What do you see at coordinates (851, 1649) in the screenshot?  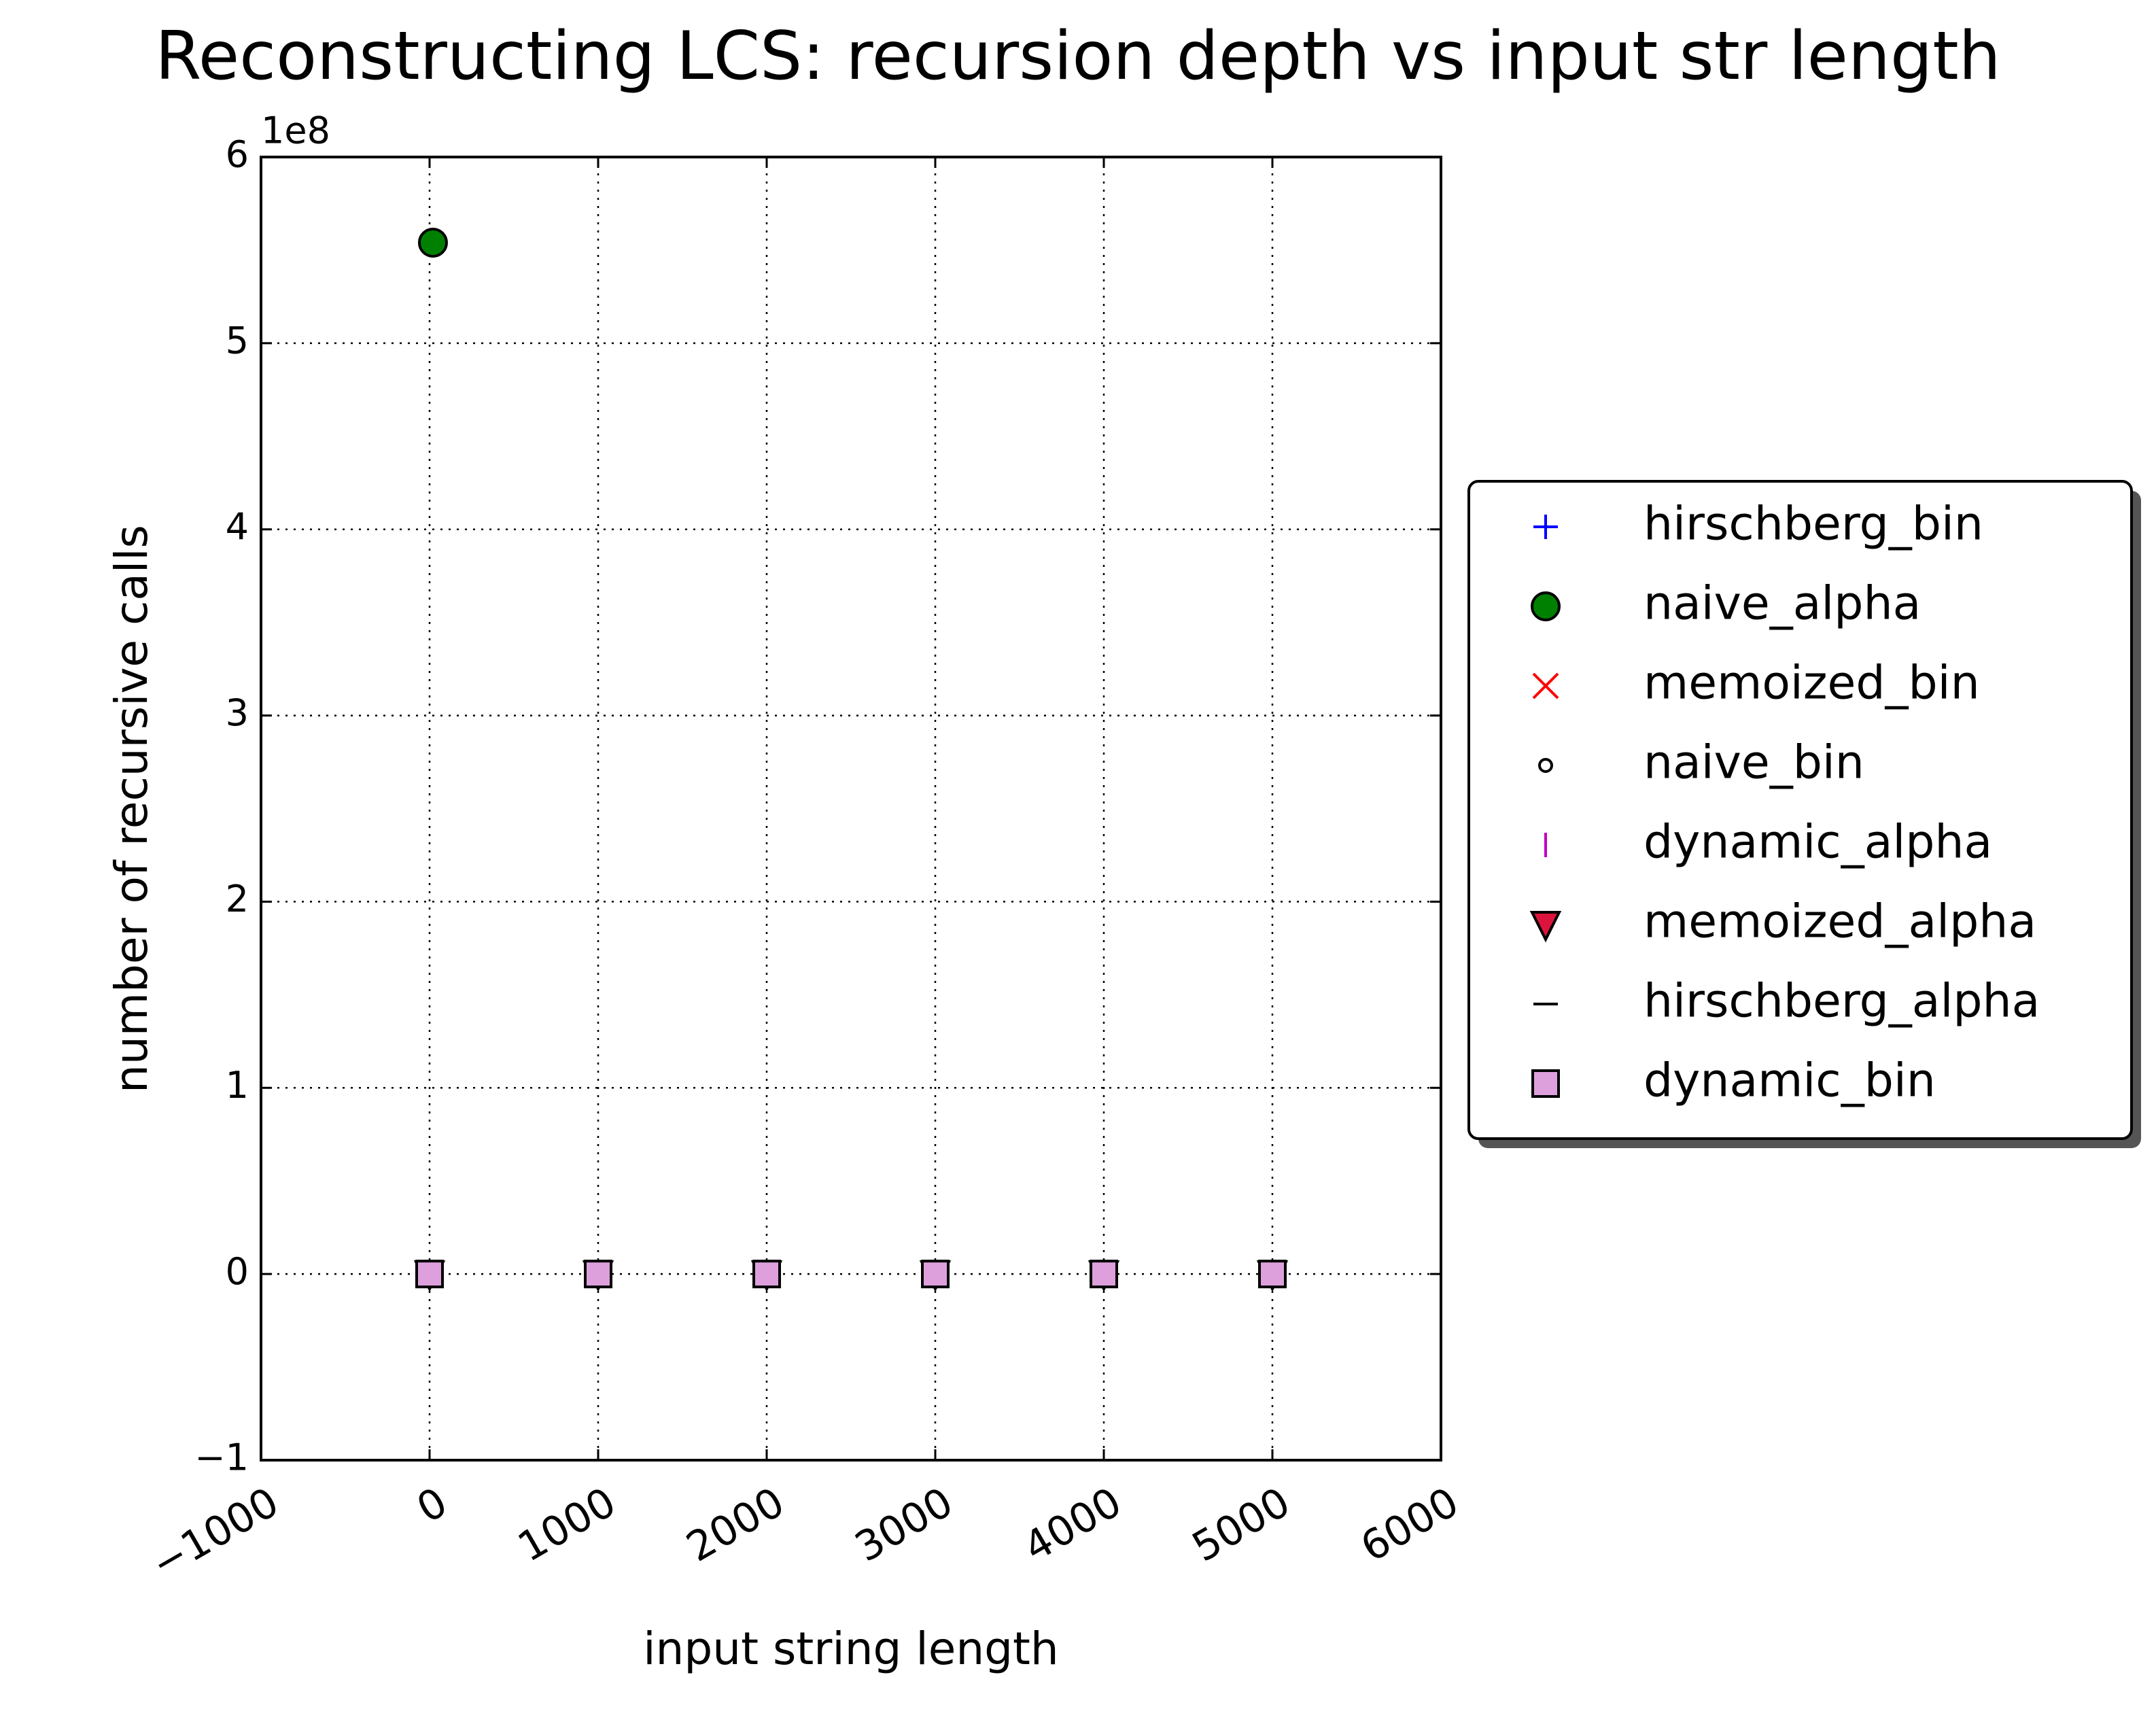 I see `x-axis-label: input string length` at bounding box center [851, 1649].